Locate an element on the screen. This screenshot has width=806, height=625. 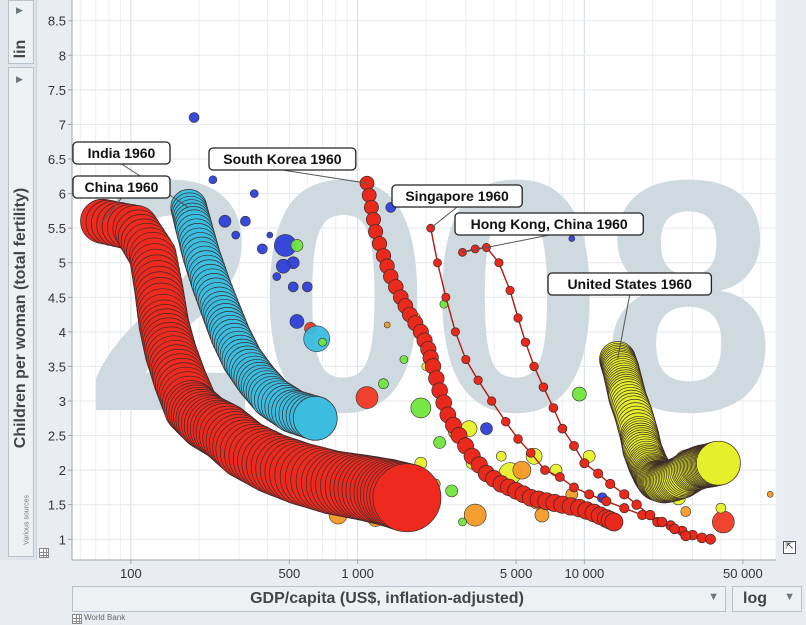
y-tick-label: 4 is located at coordinates (62, 332).